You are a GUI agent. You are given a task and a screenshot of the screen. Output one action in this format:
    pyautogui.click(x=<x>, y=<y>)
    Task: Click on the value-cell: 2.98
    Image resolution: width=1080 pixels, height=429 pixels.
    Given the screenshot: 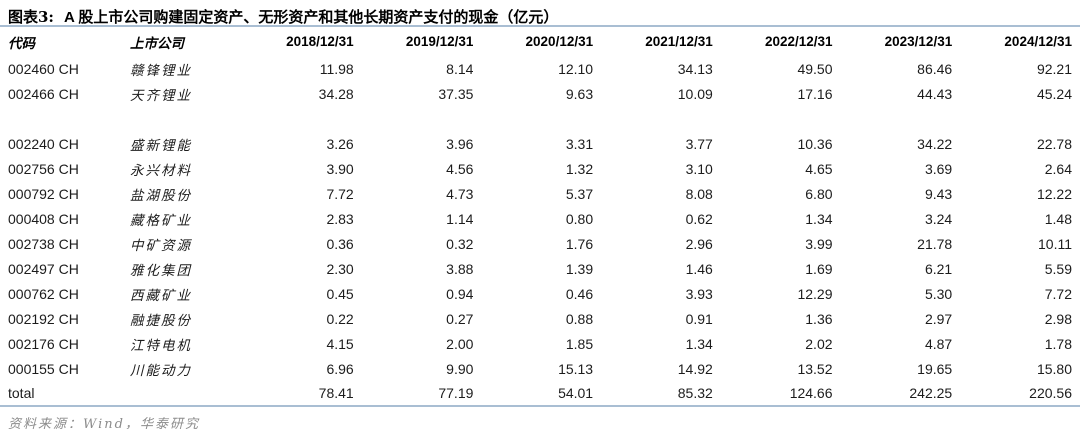 What is the action you would take?
    pyautogui.click(x=1058, y=318)
    